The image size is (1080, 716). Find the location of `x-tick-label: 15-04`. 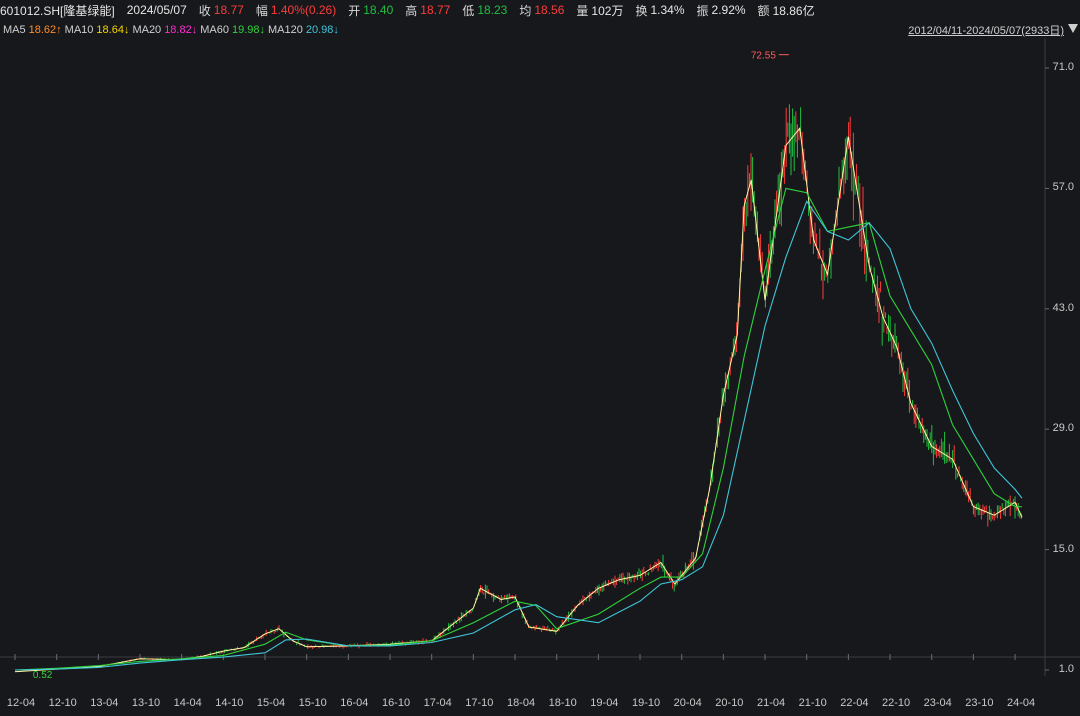

x-tick-label: 15-04 is located at coordinates (271, 703).